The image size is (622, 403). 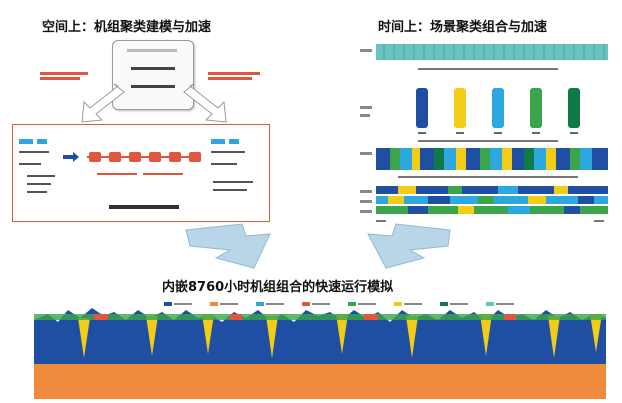 What do you see at coordinates (236, 78) in the screenshot?
I see `right-red-annotation` at bounding box center [236, 78].